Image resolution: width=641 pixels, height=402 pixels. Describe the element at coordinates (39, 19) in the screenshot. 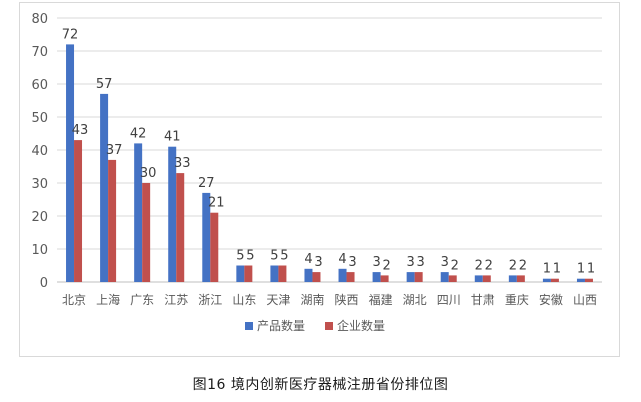

I see `y-tick-label: 80` at that location.